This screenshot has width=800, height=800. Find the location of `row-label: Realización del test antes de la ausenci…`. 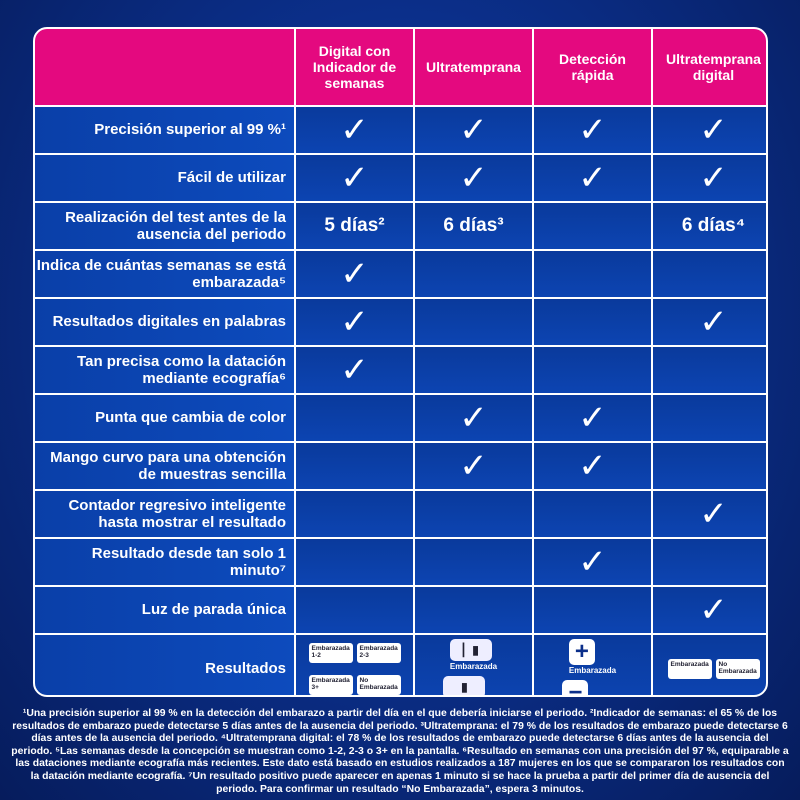

row-label: Realización del test antes de la ausenci… is located at coordinates (164, 226).